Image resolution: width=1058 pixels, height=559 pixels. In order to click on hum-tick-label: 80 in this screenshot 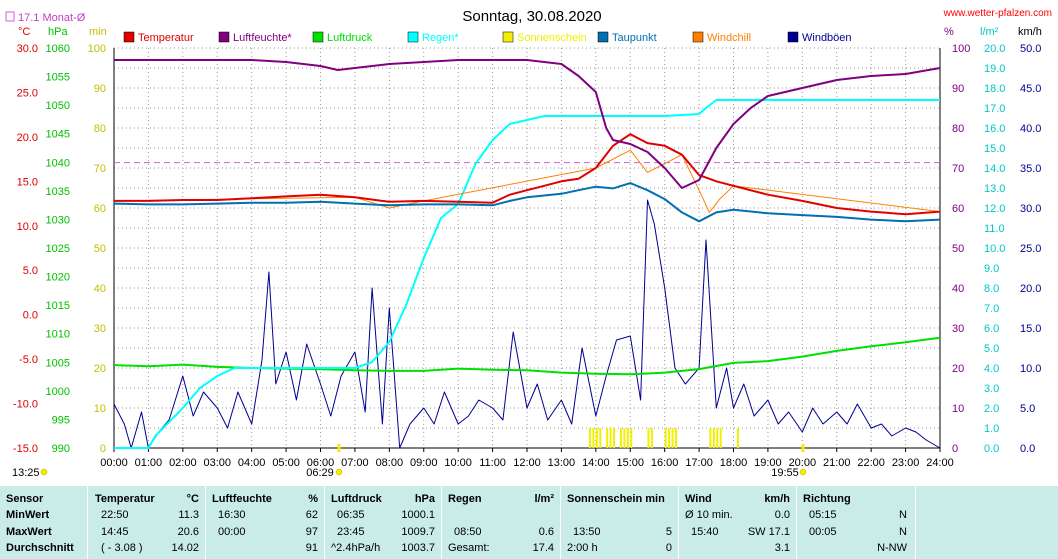, I will do `click(958, 129)`.